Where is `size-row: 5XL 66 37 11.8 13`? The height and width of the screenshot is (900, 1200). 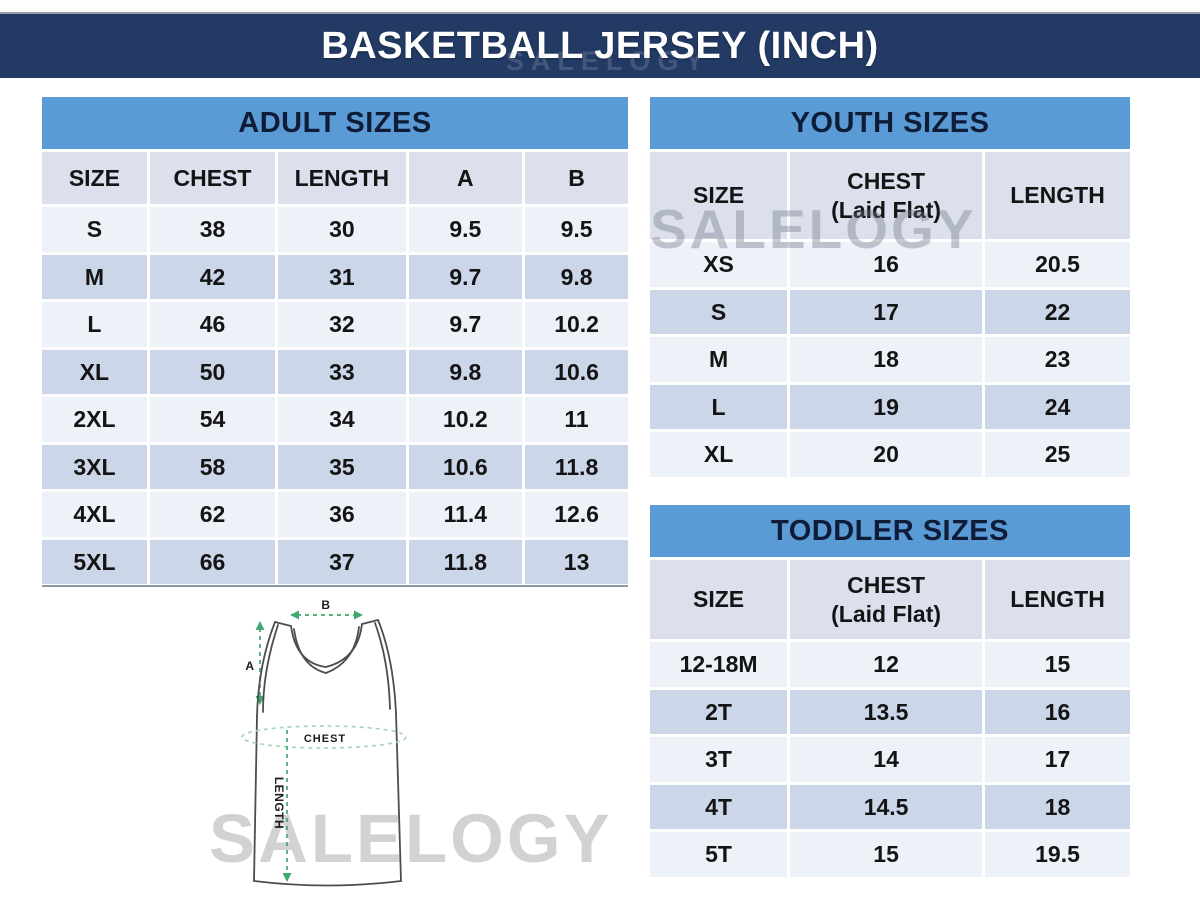
size-row: 5XL 66 37 11.8 13 is located at coordinates (335, 561).